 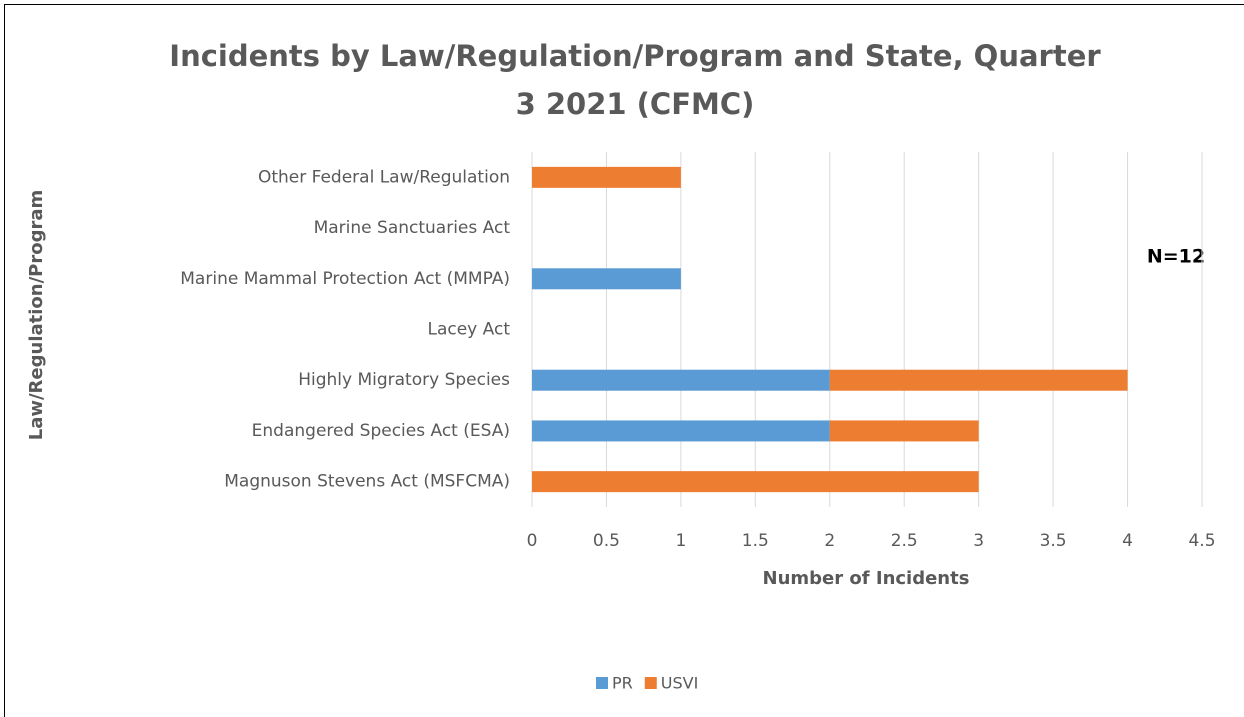 What do you see at coordinates (1127, 541) in the screenshot?
I see `x-tick-label: 4` at bounding box center [1127, 541].